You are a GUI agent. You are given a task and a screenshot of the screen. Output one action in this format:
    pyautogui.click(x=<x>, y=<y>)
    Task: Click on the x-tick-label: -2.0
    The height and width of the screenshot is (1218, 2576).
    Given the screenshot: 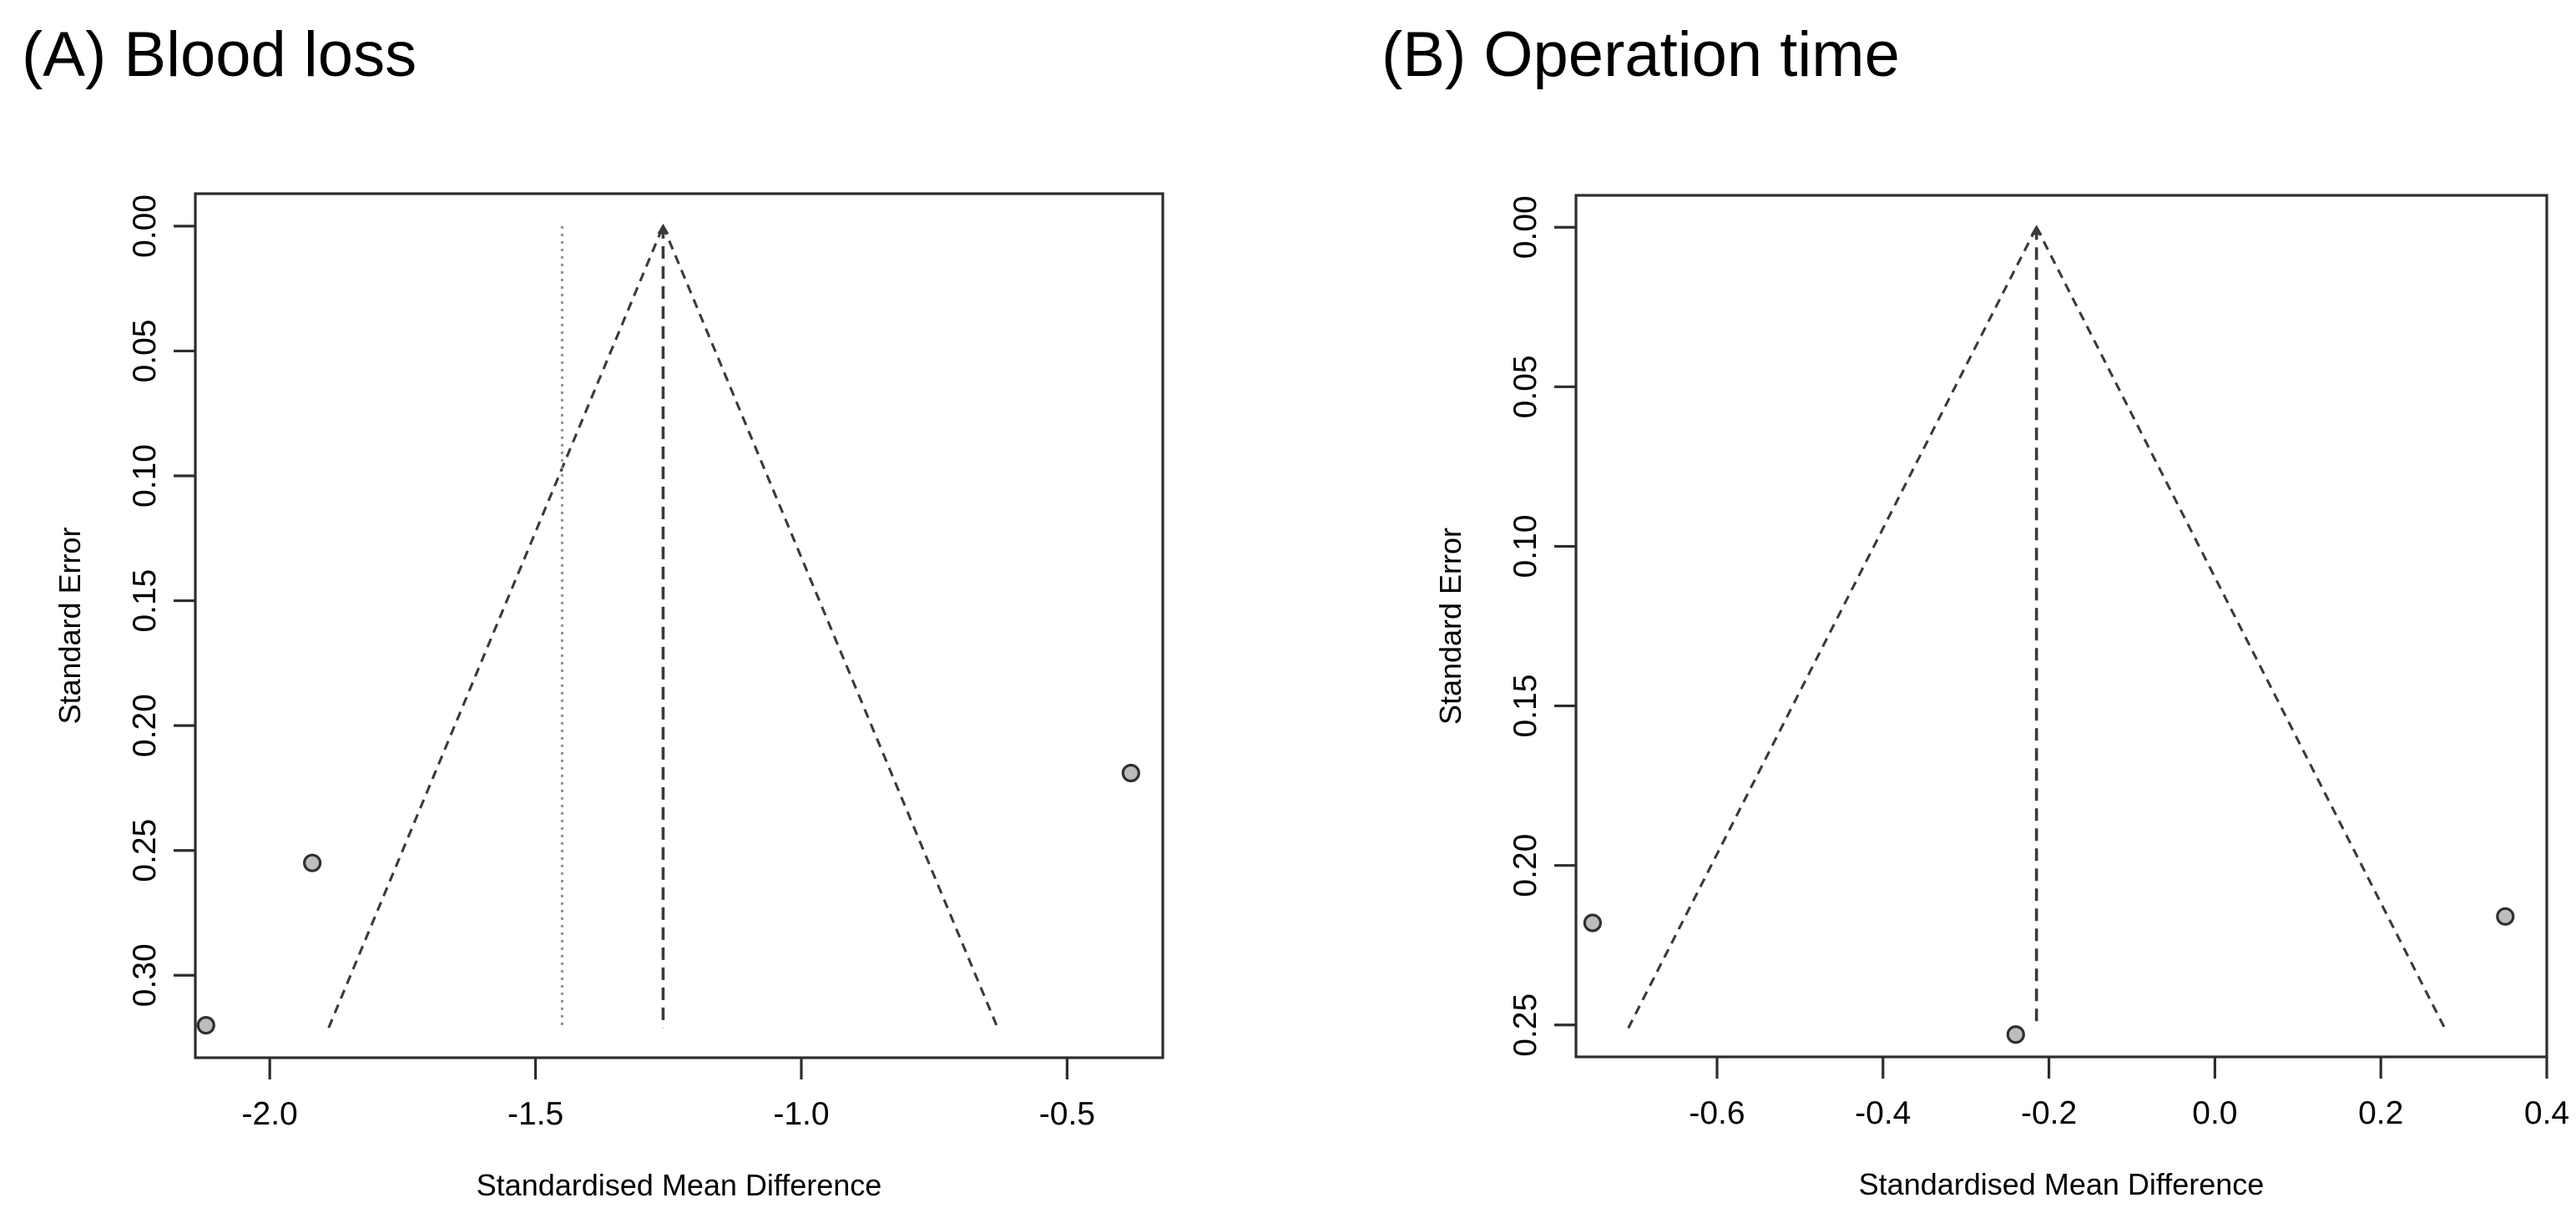 What is the action you would take?
    pyautogui.click(x=270, y=1114)
    